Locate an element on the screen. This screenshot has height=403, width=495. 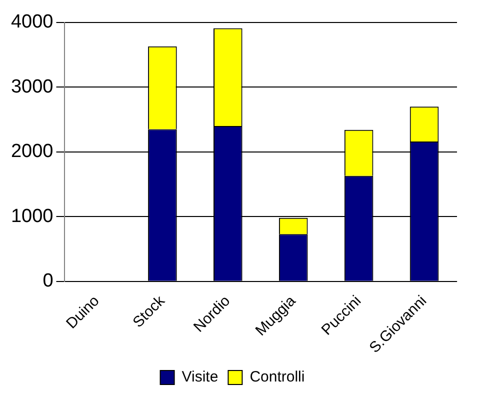
y-tick-label: 2000 is located at coordinates (32, 151).